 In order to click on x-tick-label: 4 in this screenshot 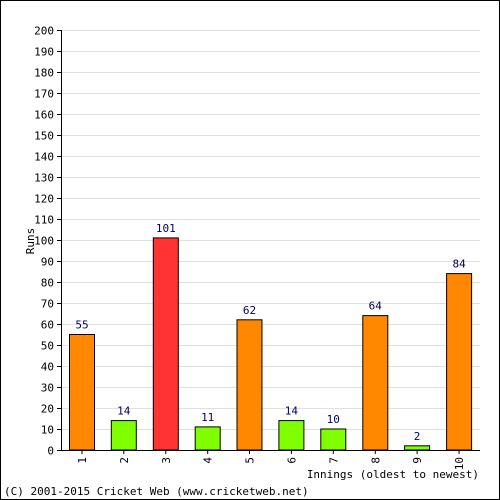, I will do `click(208, 460)`.